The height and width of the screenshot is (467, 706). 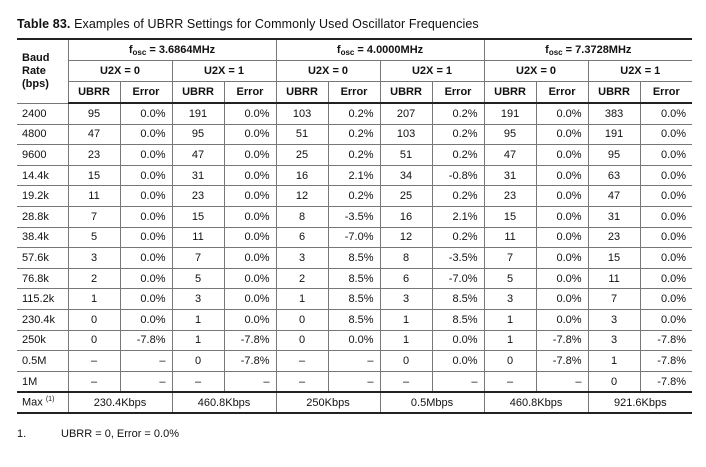 I want to click on baud-rate-cell: 0.5M, so click(x=43, y=361).